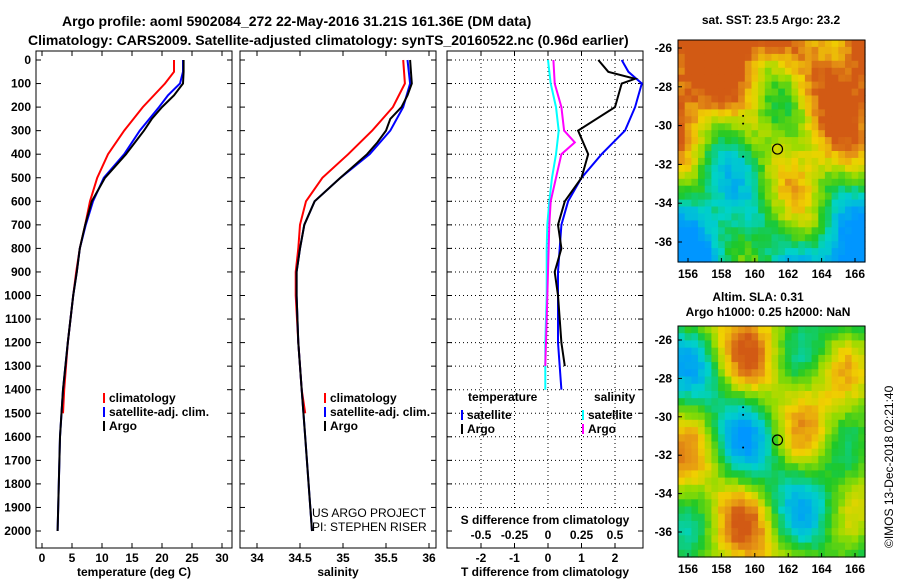  I want to click on lon-tick-label: 158, so click(721, 569).